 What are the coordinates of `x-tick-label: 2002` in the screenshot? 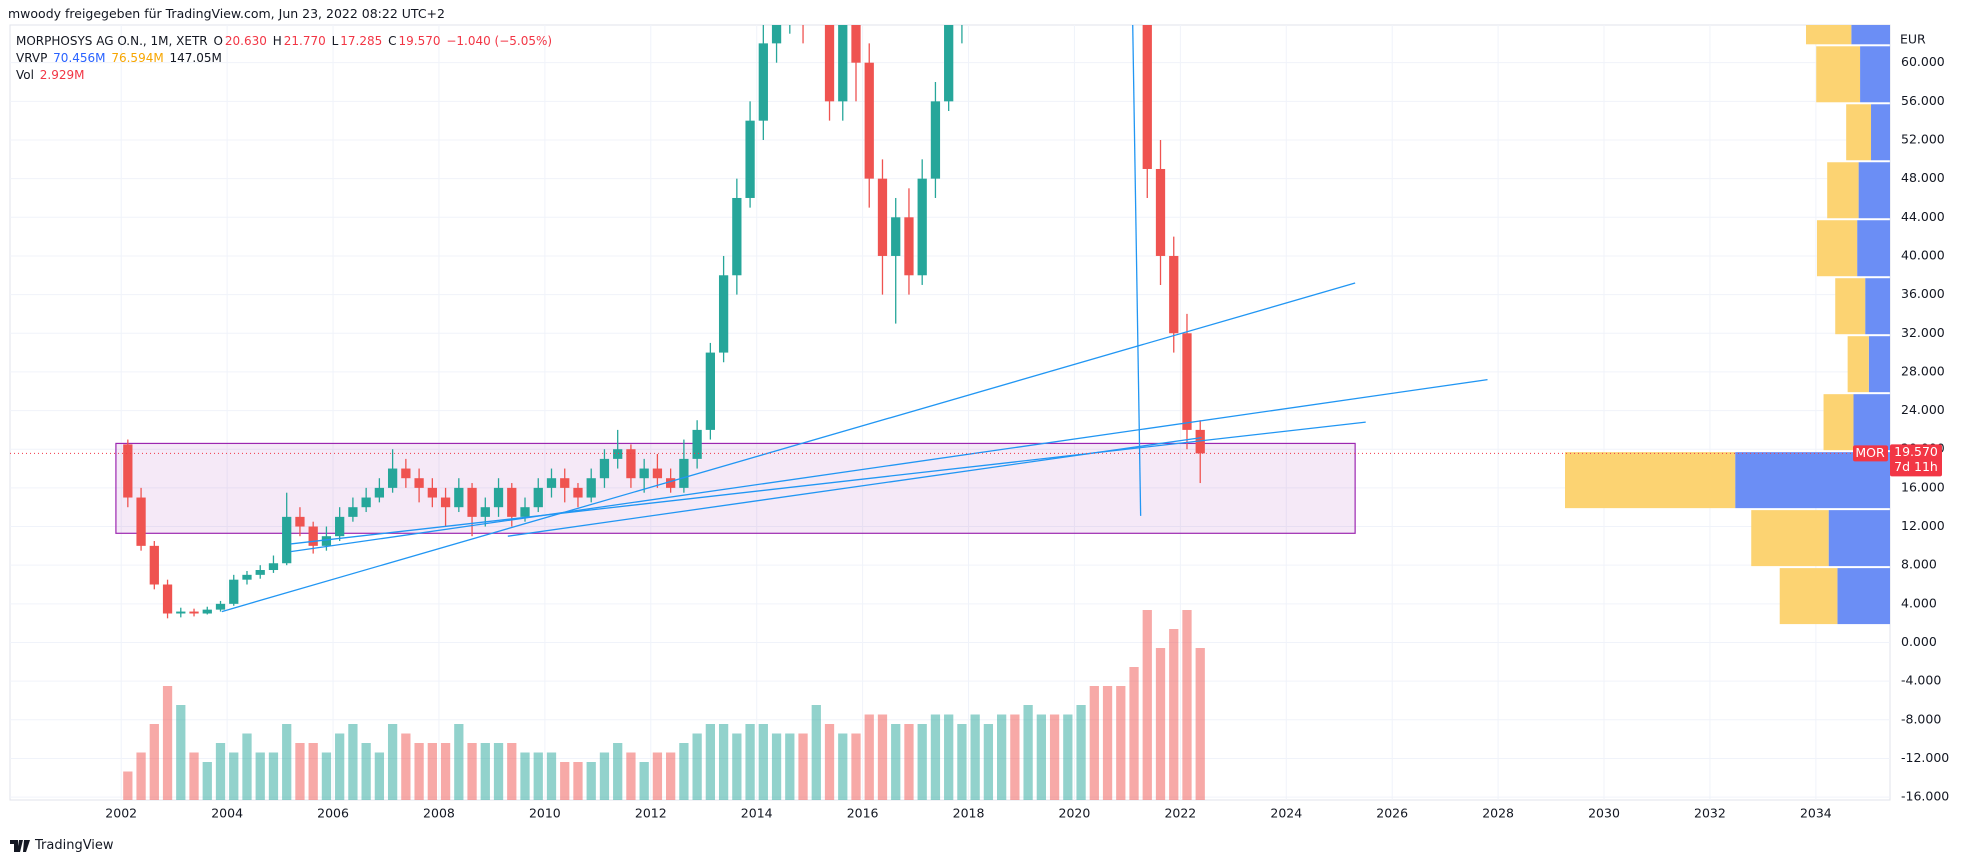 It's located at (121, 813).